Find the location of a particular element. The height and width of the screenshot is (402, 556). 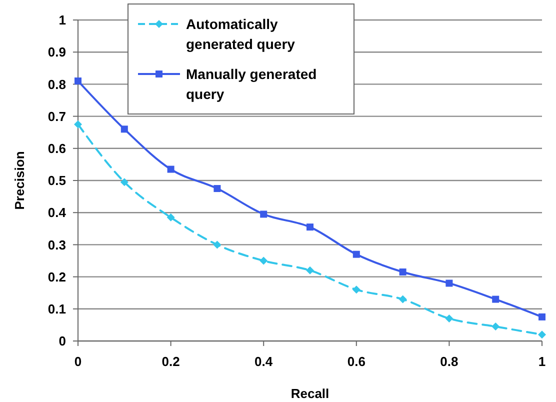

y-tick-label: 1 is located at coordinates (62, 20).